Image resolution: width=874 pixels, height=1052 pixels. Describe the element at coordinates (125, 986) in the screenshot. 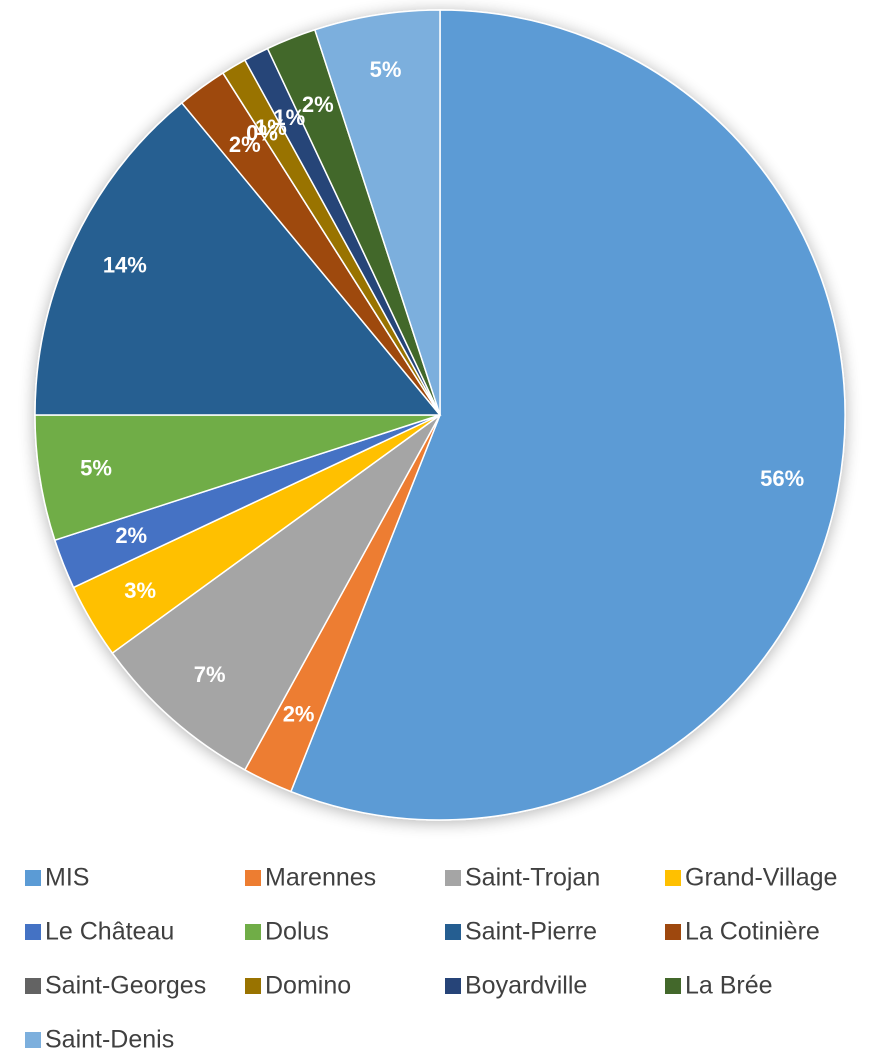

I see `legend-label: Saint-Georges` at that location.